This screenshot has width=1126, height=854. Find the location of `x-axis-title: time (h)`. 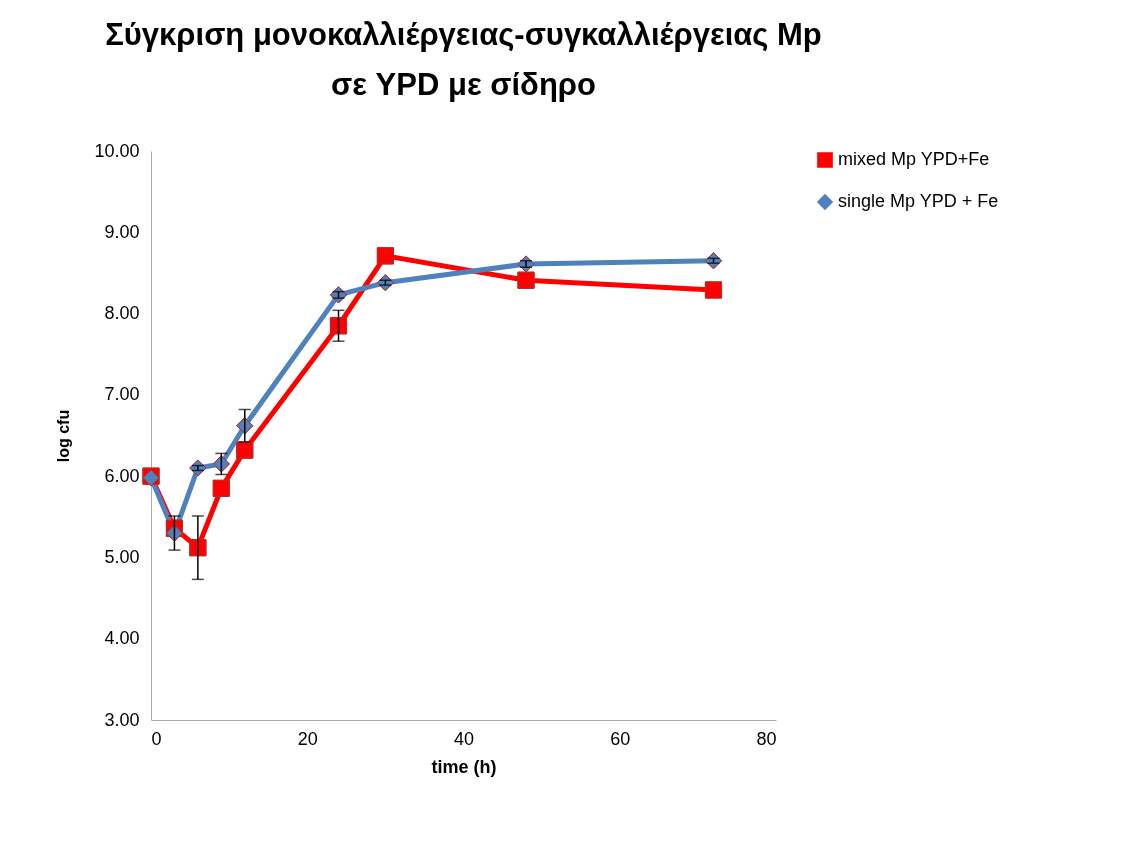

x-axis-title: time (h) is located at coordinates (464, 766).